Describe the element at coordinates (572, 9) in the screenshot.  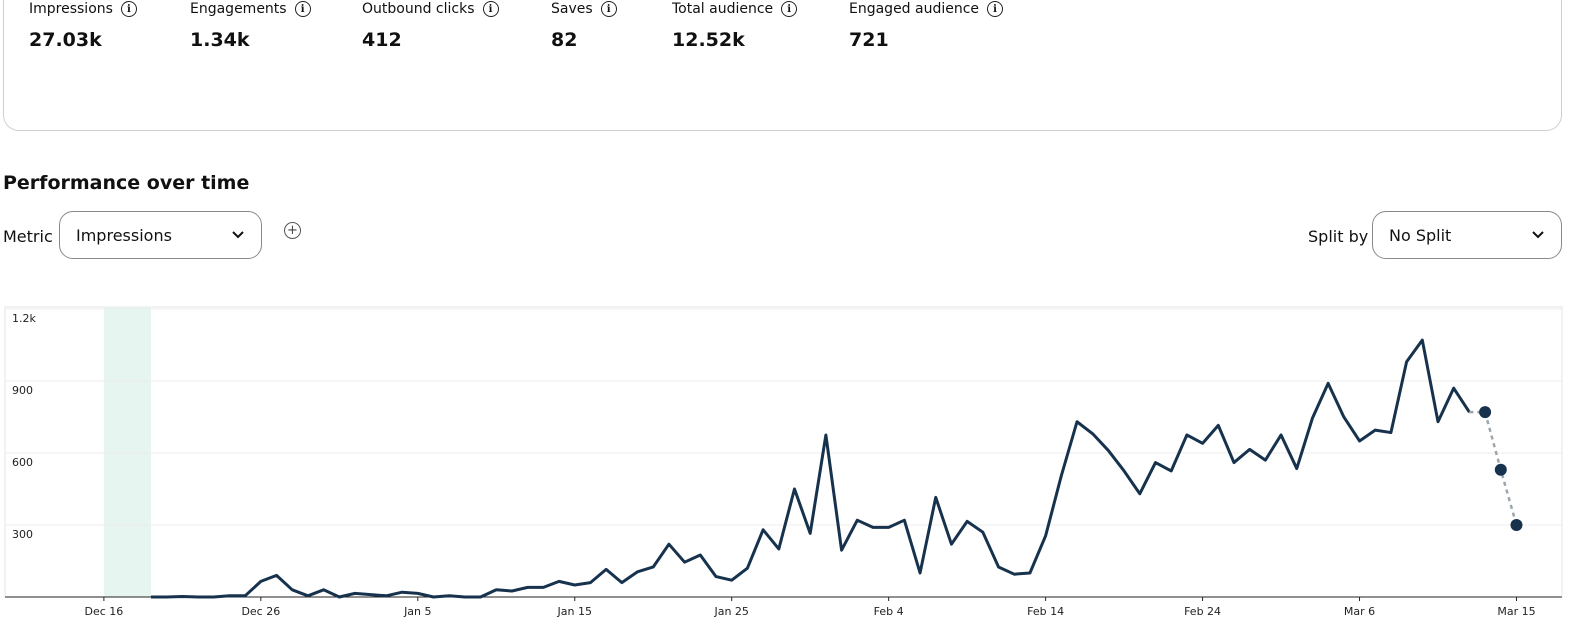
I see `metric-label: Saves` at that location.